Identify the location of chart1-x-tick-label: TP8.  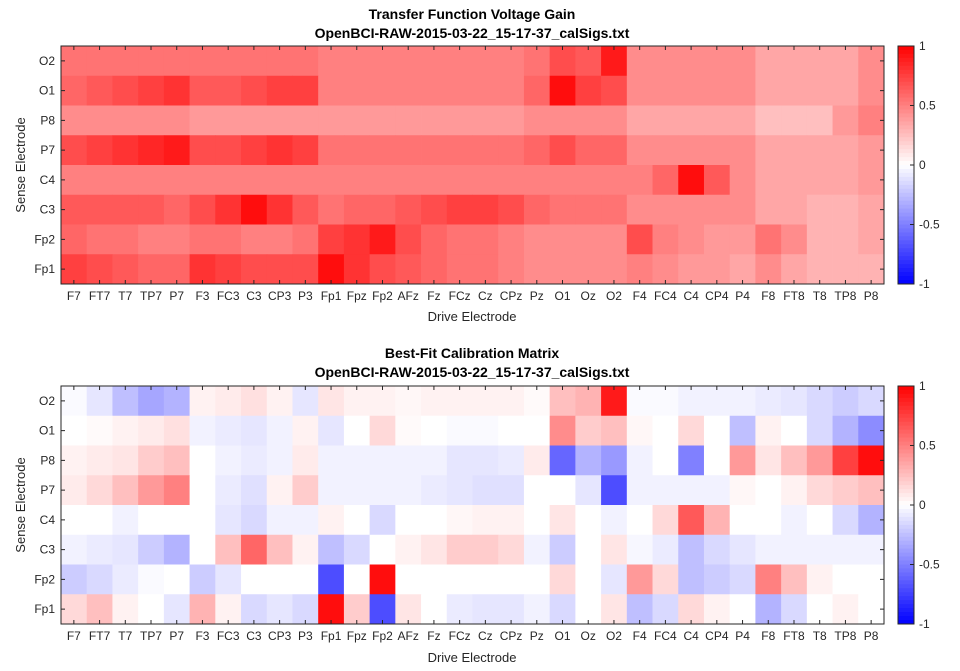
(845, 296).